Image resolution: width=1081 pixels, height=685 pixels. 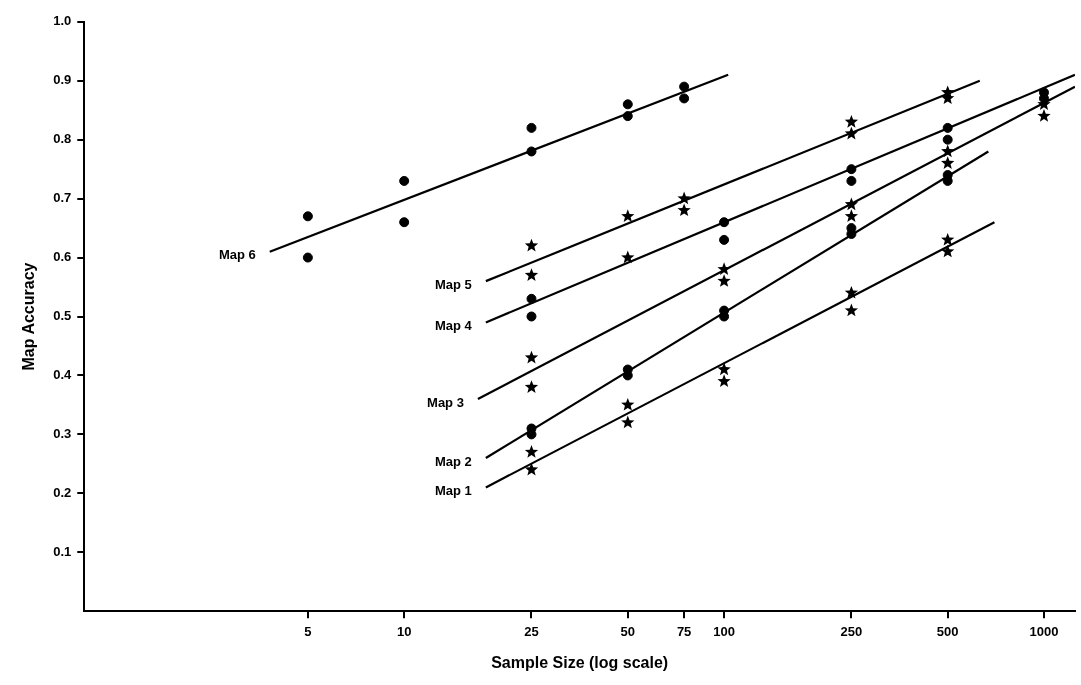 What do you see at coordinates (947, 631) in the screenshot?
I see `x-tick-label: 500` at bounding box center [947, 631].